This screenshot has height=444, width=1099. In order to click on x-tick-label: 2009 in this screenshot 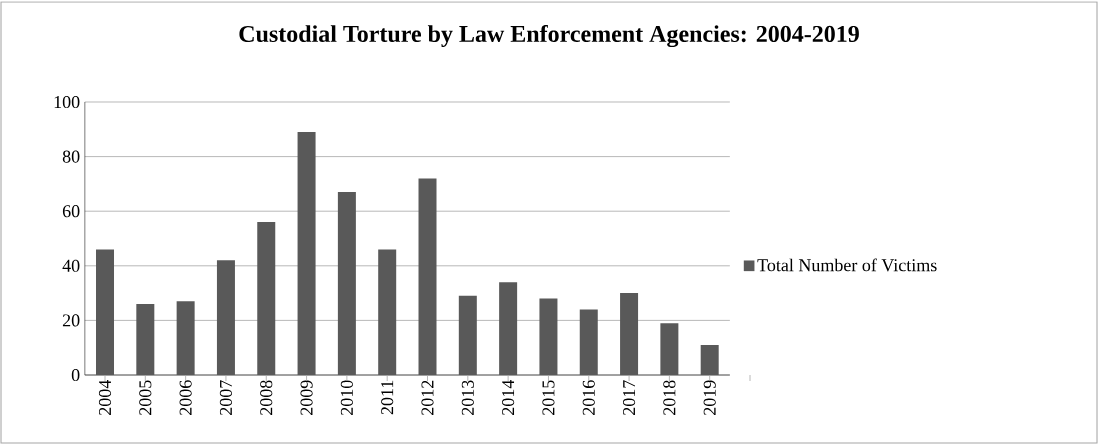, I will do `click(306, 397)`.